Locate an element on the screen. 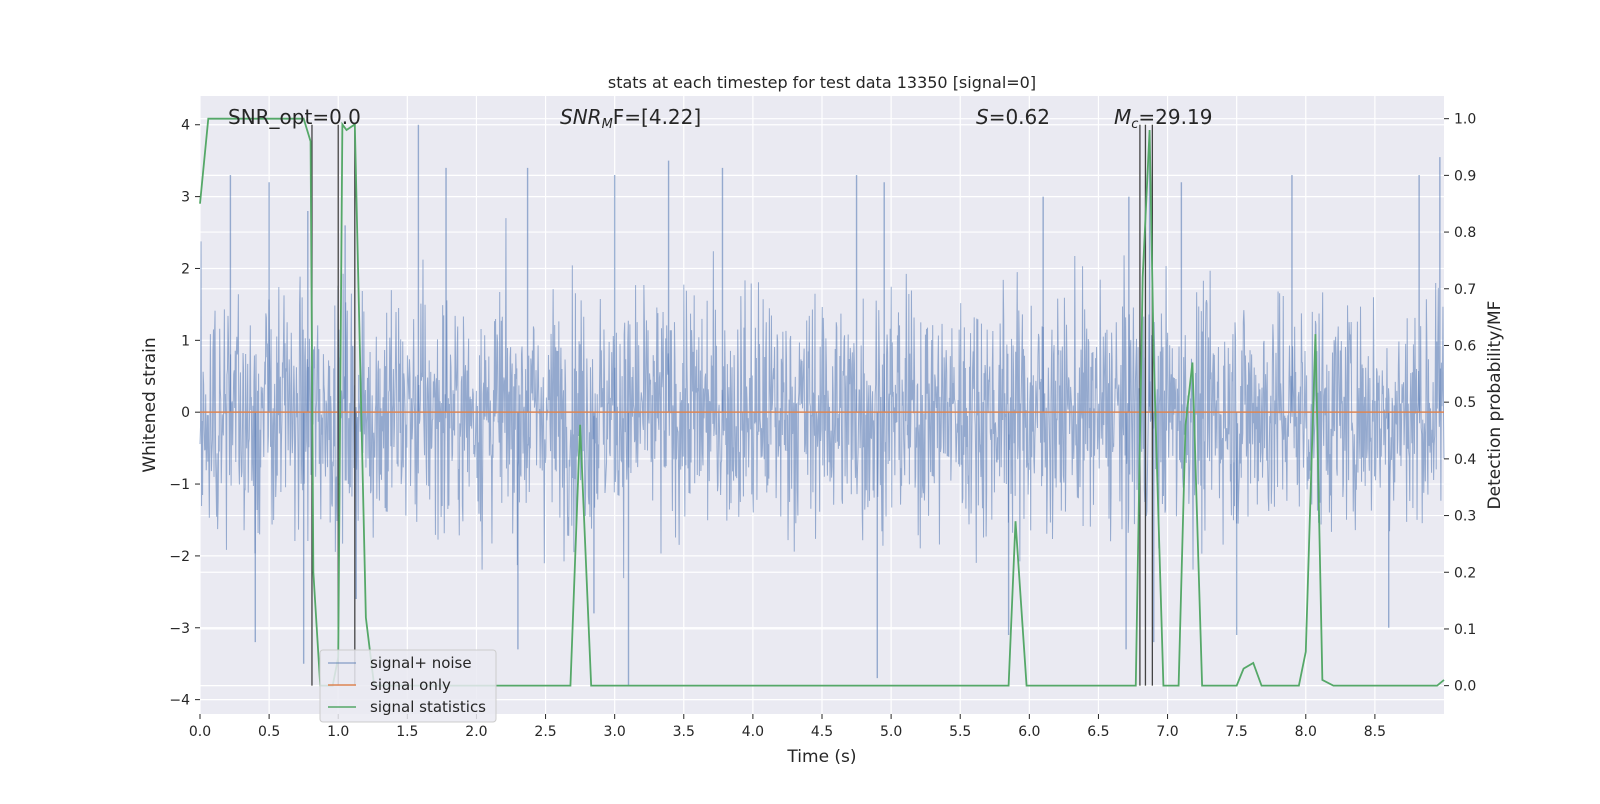 The width and height of the screenshot is (1600, 804). x-tick-label: 3.0 is located at coordinates (615, 732).